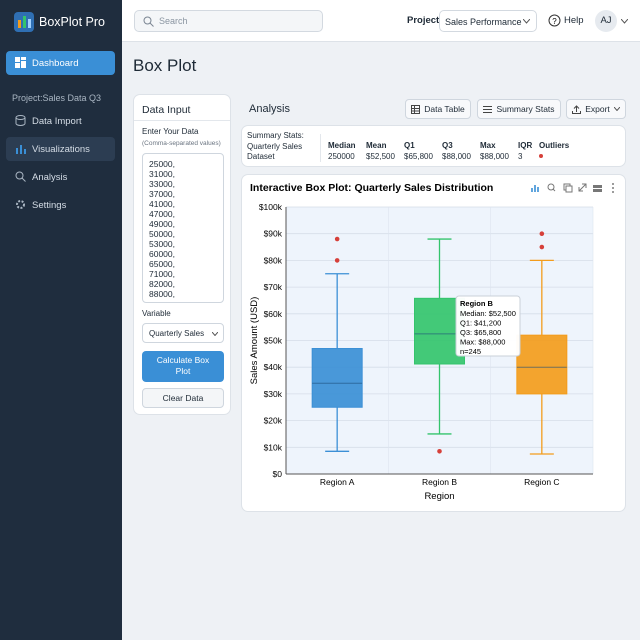 This screenshot has height=640, width=640. I want to click on y-tick-label: $50k, so click(273, 341).